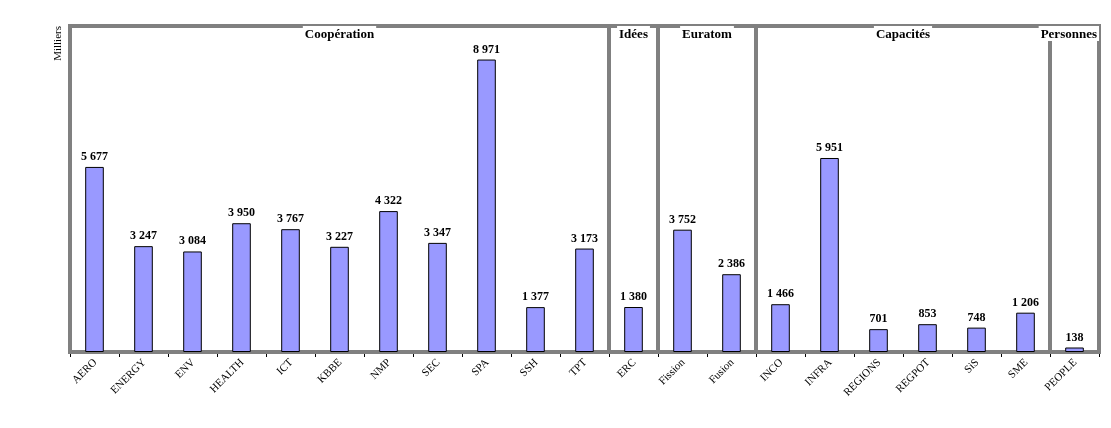  What do you see at coordinates (682, 218) in the screenshot?
I see `data-label: 3 752` at bounding box center [682, 218].